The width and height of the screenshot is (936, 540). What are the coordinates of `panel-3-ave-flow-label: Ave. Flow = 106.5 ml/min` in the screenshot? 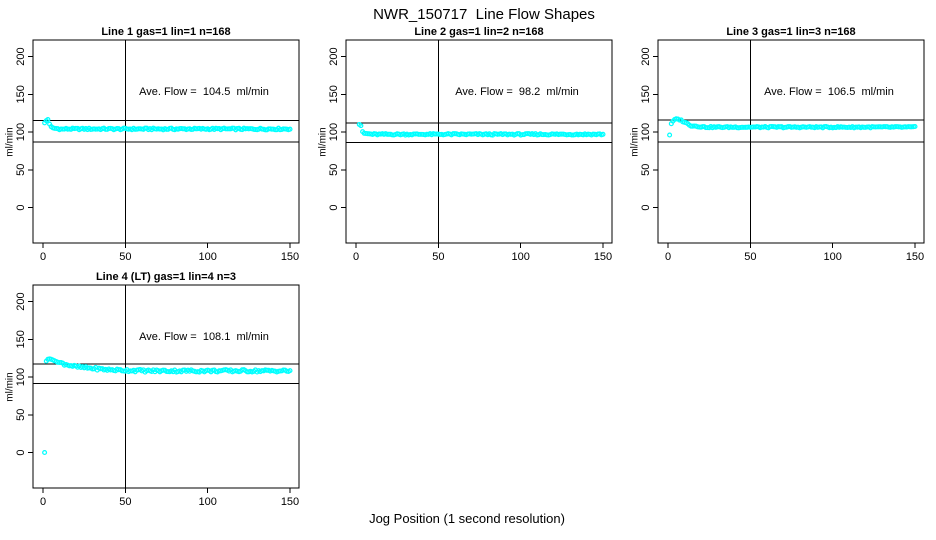 It's located at (829, 92).